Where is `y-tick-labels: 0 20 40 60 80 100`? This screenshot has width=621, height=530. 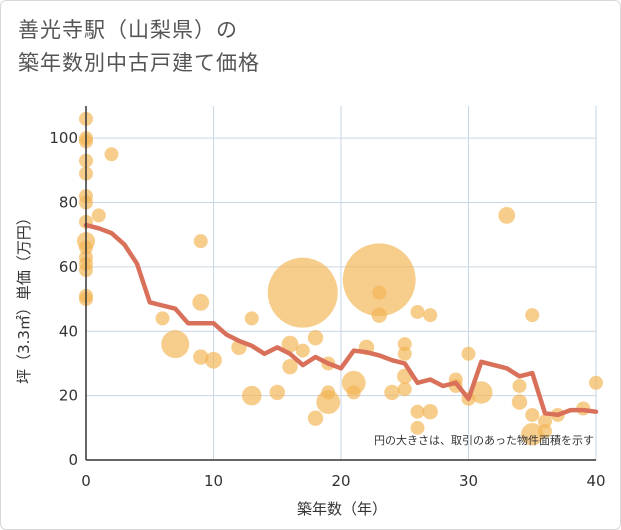
y-tick-labels: 0 20 40 60 80 100 is located at coordinates (63, 299).